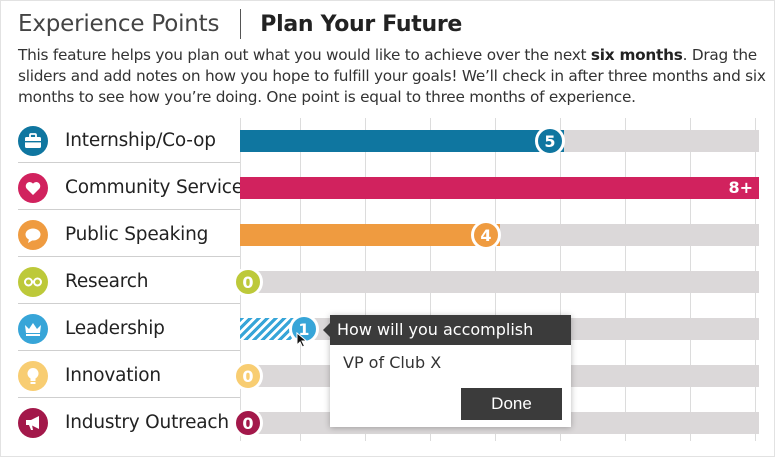  Describe the element at coordinates (115, 328) in the screenshot. I see `category-label-leadership: Leadership` at that location.